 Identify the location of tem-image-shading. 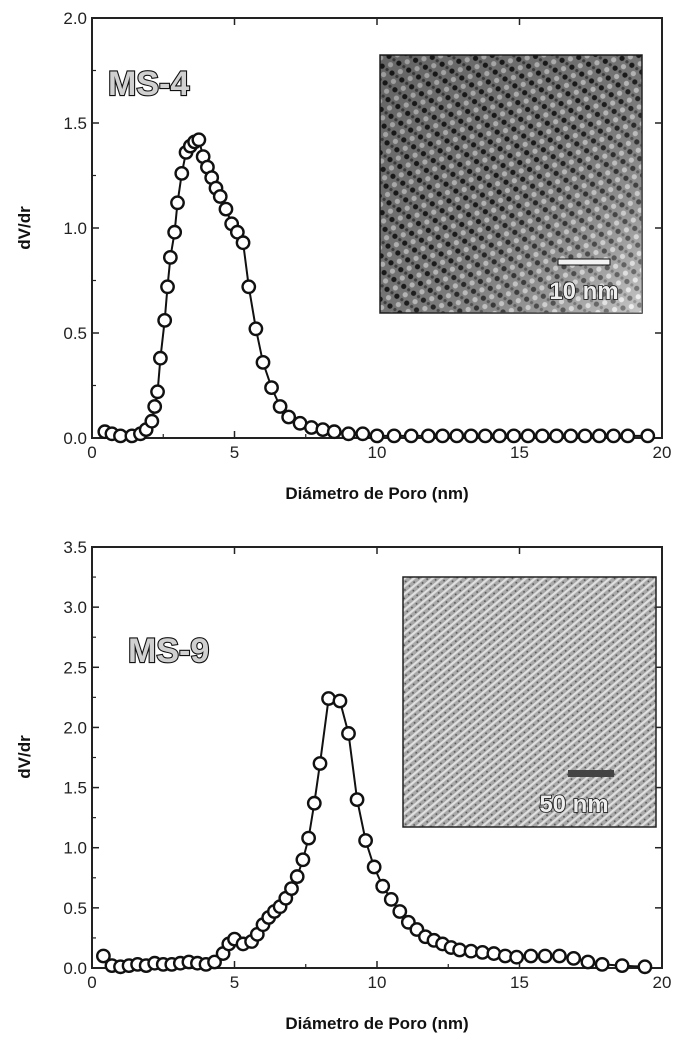
(511, 184).